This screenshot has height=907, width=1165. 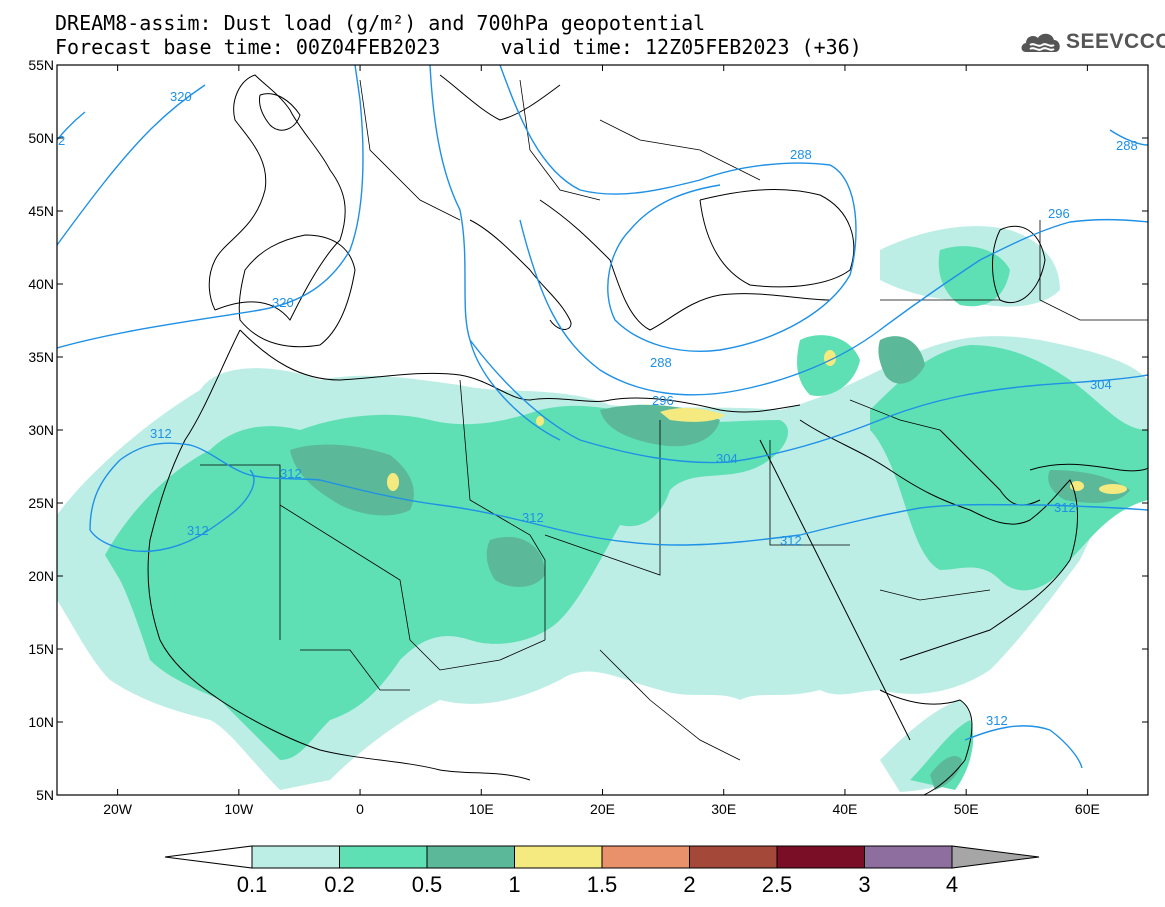 I want to click on lat-tick-label: 45N, so click(x=41, y=211).